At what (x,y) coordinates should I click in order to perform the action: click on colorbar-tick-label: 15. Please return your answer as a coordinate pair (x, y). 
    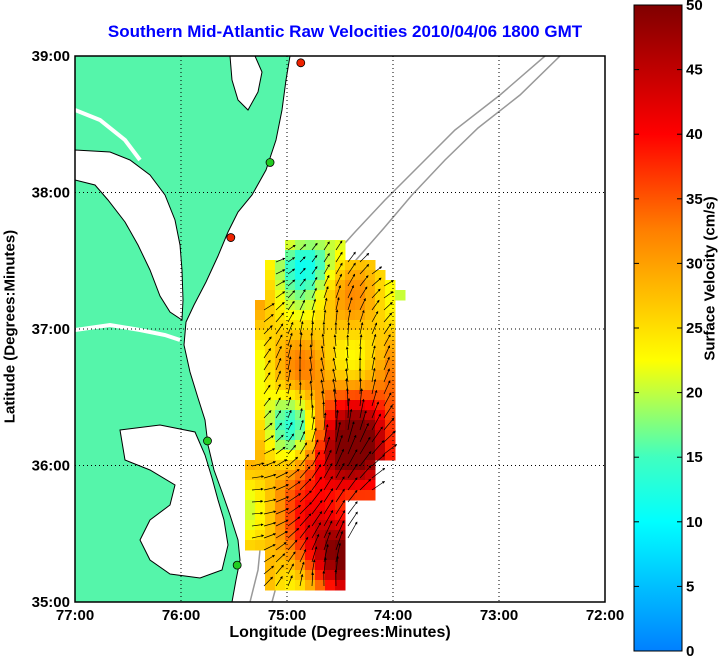
    Looking at the image, I should click on (694, 457).